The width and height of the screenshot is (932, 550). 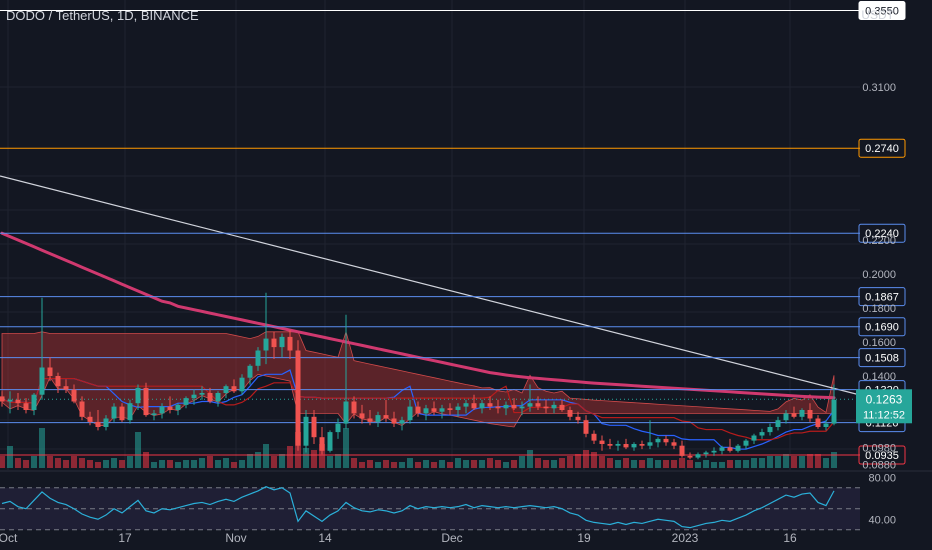 I want to click on x-tick-label: Oct, so click(x=9, y=538).